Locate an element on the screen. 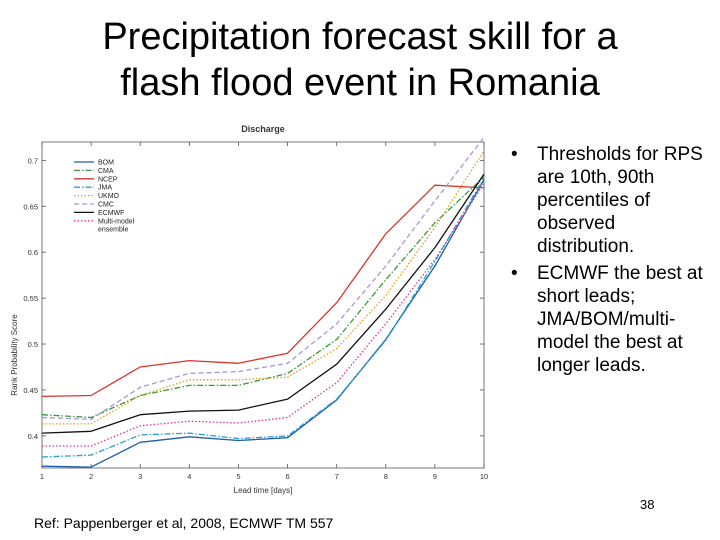 This screenshot has height=540, width=720. x-tick-label: 4 is located at coordinates (189, 476).